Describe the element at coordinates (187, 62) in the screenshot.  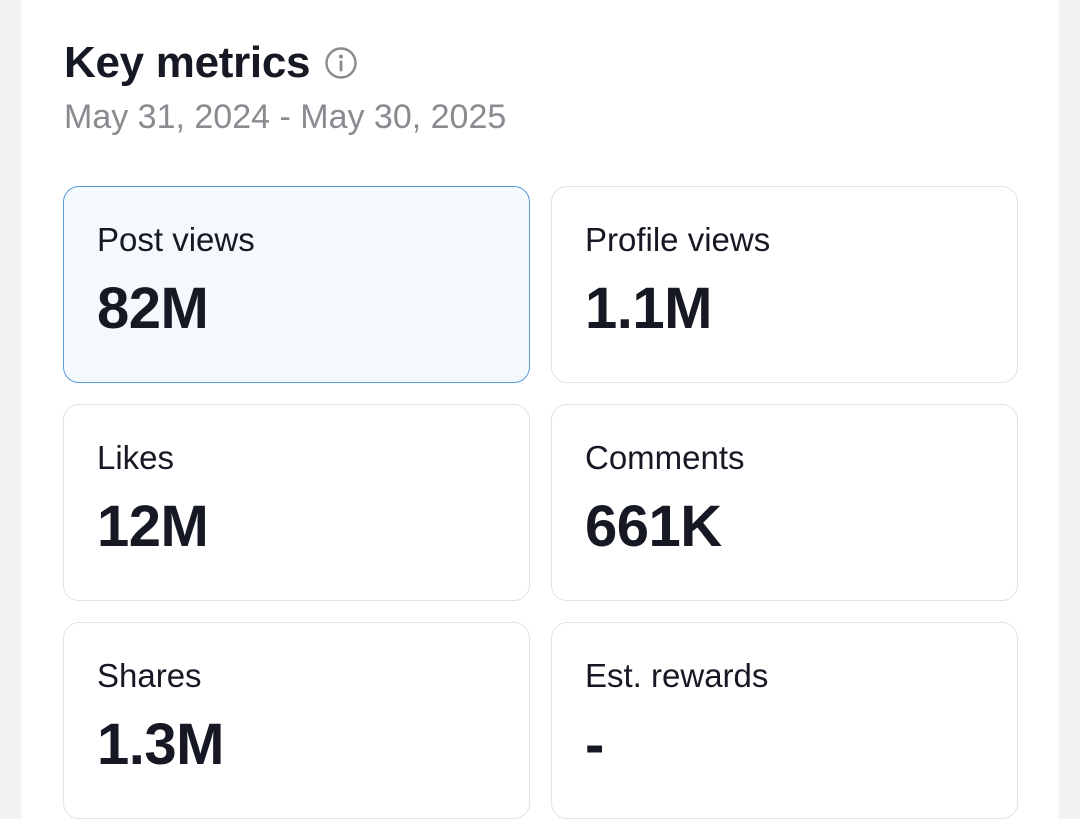
I see `section-title: Key metrics` at that location.